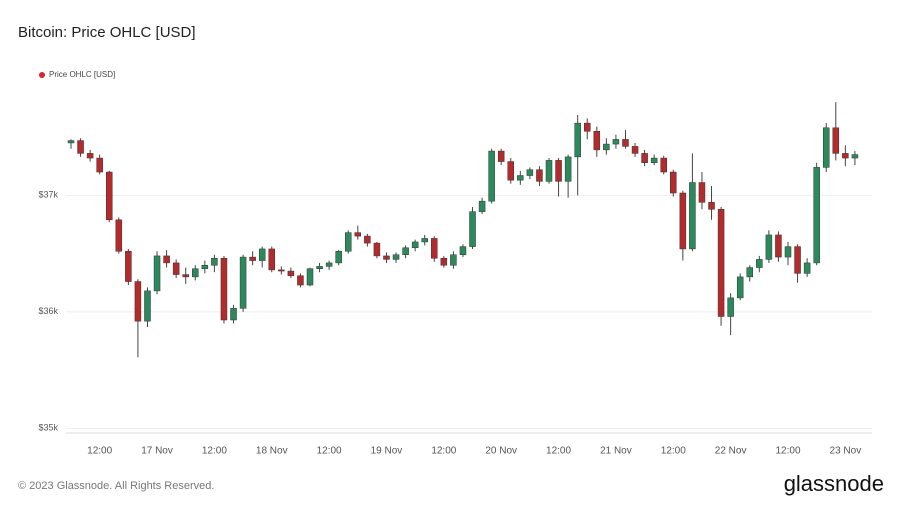  Describe the element at coordinates (116, 486) in the screenshot. I see `footer: © 2023 Glassnode. All Rights Reserved.` at that location.